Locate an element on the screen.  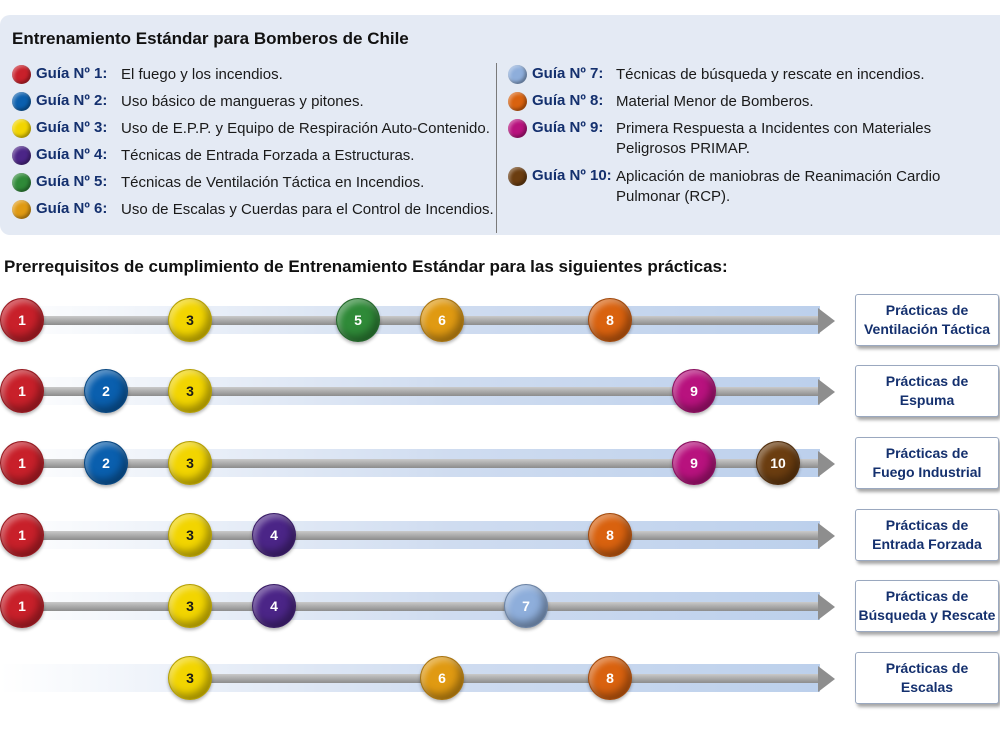
guide-8-color-dot is located at coordinates (517, 101).